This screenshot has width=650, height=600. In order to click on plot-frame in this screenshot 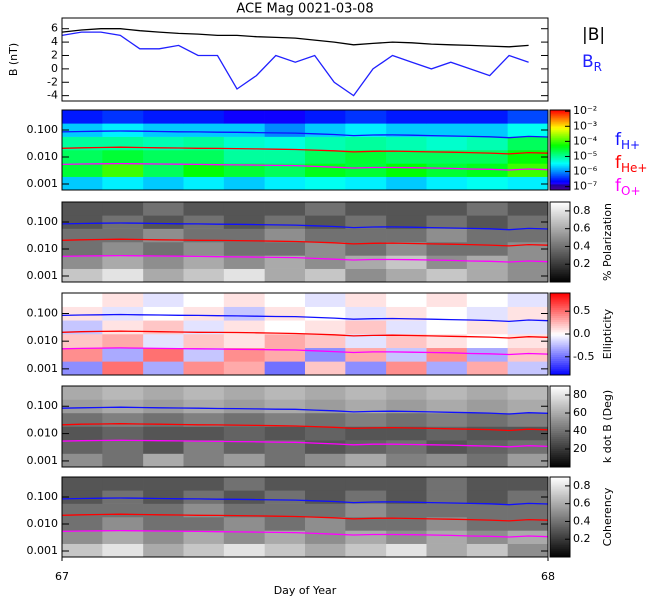, I will do `click(305, 59)`.